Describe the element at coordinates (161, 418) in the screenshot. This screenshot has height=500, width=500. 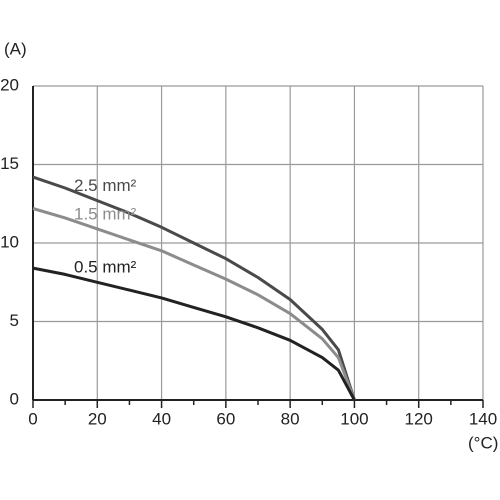
I see `x-tick-label: 40` at that location.